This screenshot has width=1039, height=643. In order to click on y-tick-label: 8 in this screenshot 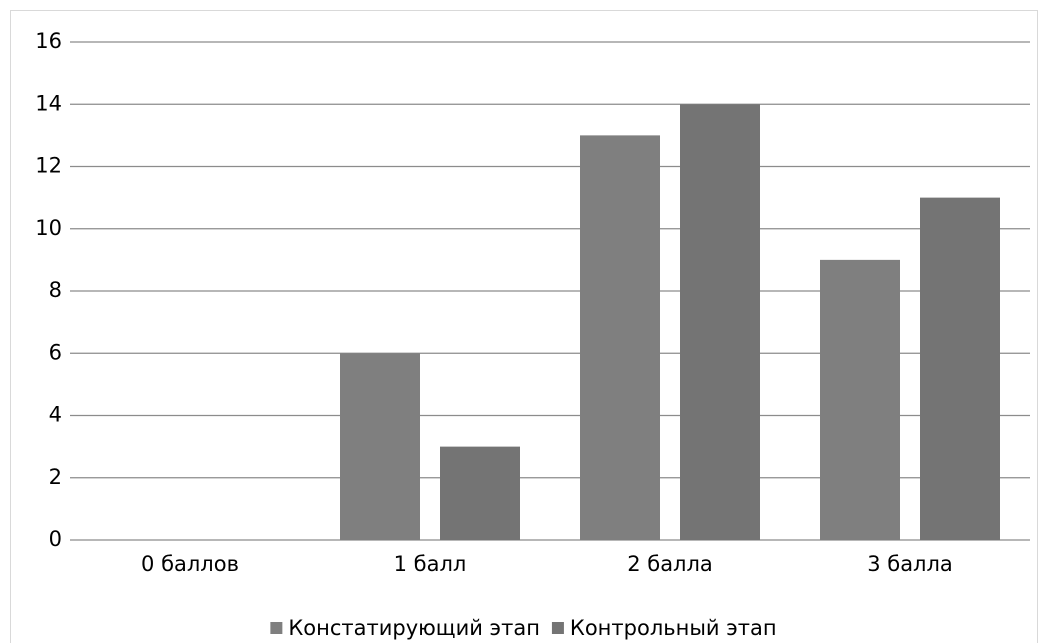, I will do `click(55, 290)`.